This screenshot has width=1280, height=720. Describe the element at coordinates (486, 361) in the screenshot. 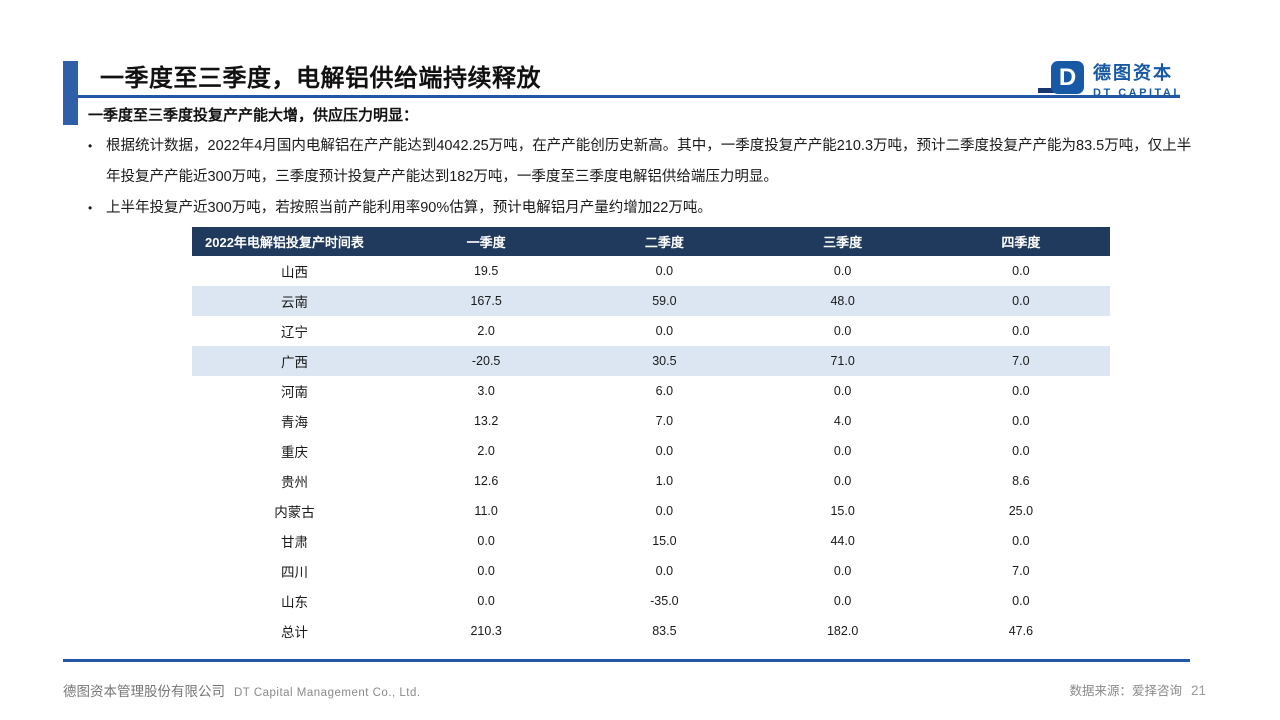

I see `table-cell: -20.5` at that location.